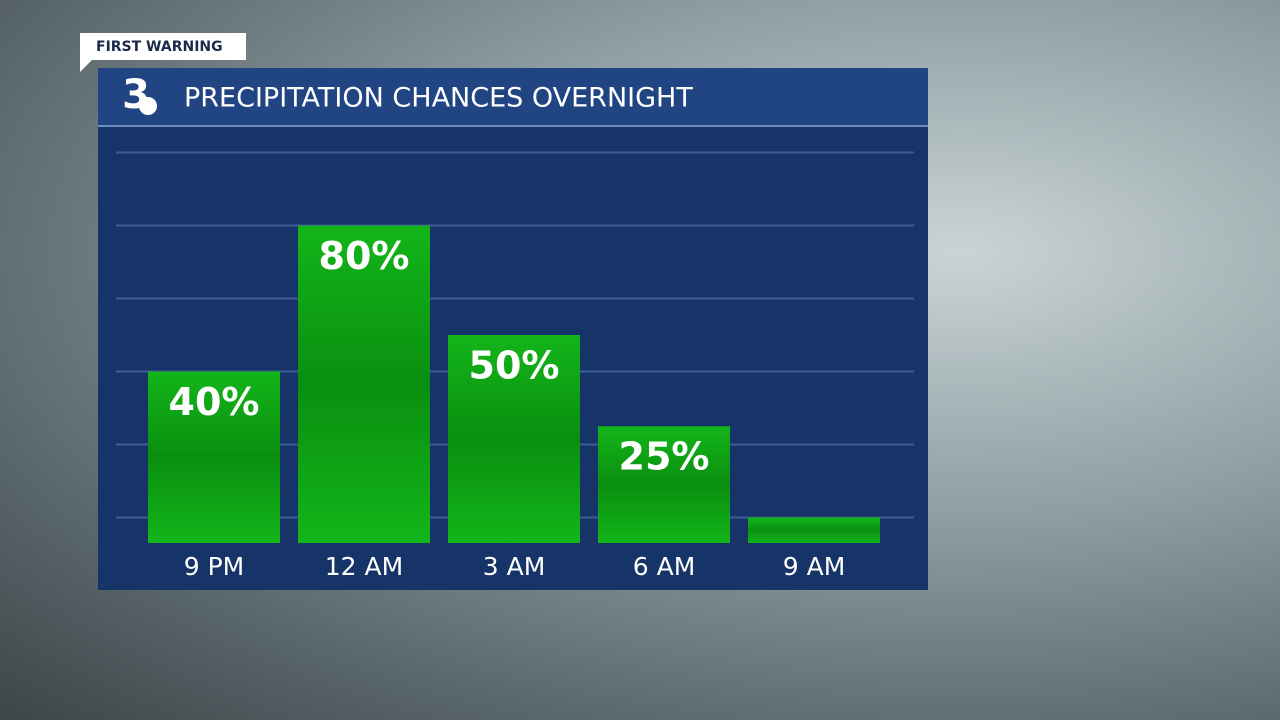 Image resolution: width=1280 pixels, height=720 pixels. I want to click on x-tick-label: 9 AM, so click(814, 566).